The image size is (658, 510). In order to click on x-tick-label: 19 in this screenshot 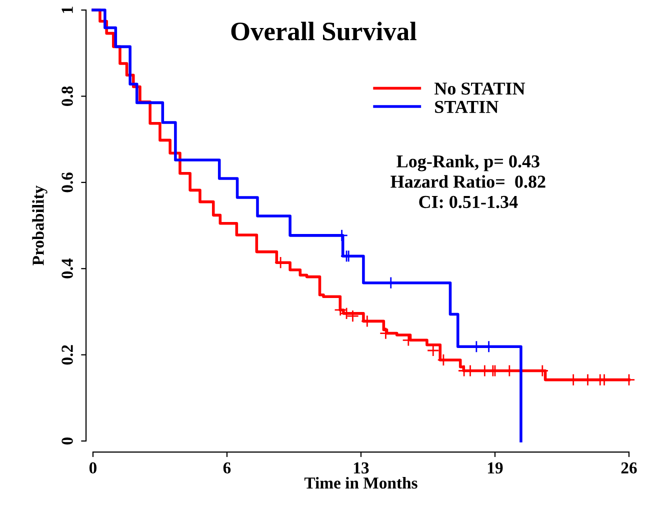, I will do `click(495, 468)`.